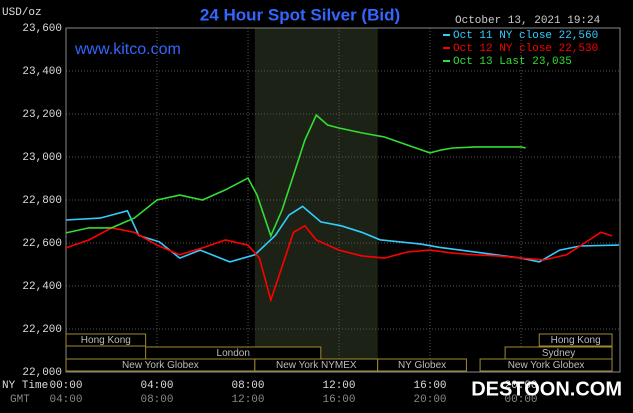  What do you see at coordinates (528, 21) in the screenshot?
I see `chart-date: October 13, 2021 19:24` at bounding box center [528, 21].